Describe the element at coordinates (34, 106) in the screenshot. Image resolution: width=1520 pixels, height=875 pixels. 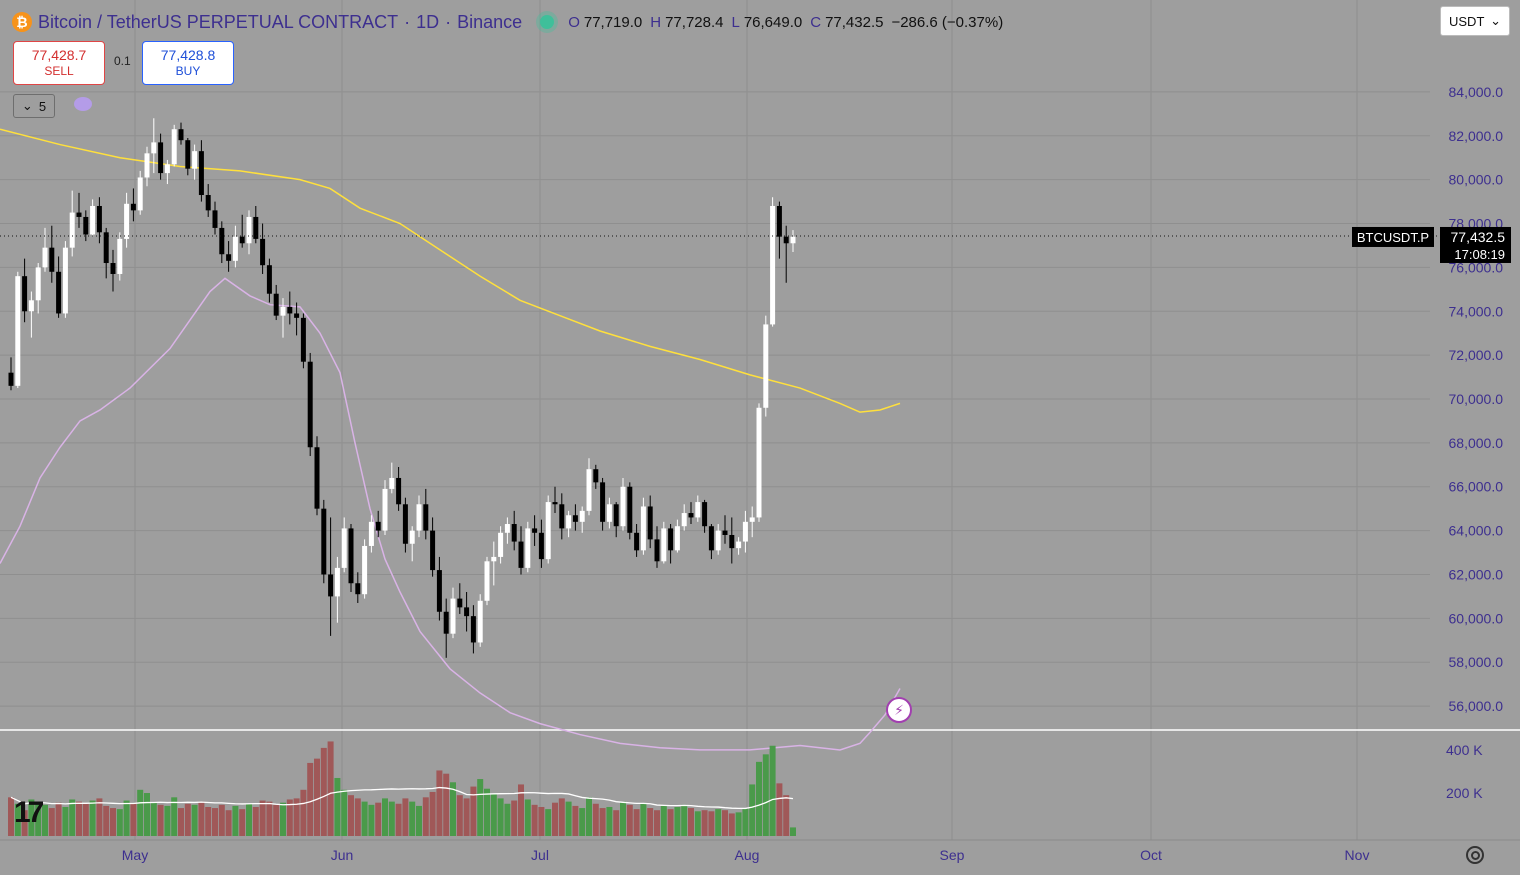
I see `indicators-toggle: ⌄ 5` at that location.